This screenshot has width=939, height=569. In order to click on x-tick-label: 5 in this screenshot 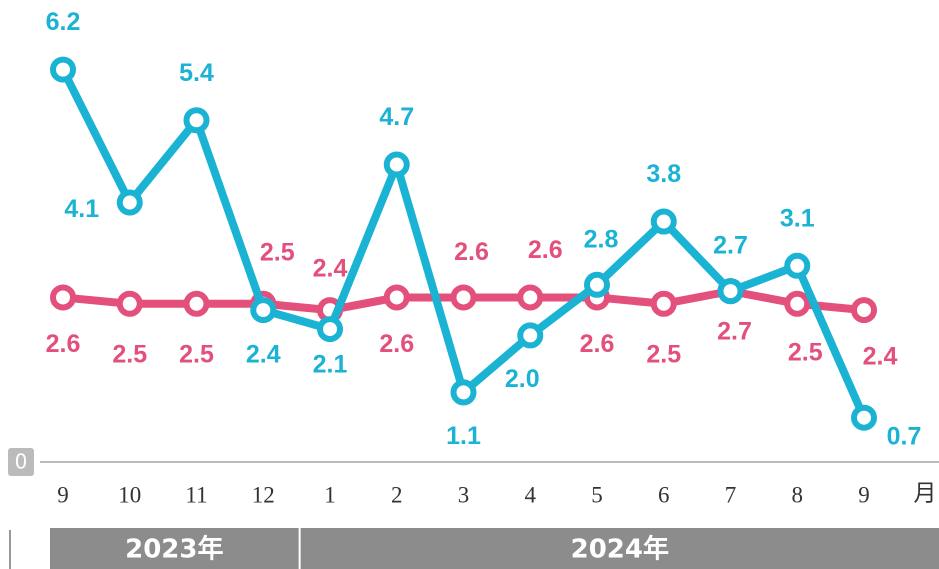, I will do `click(597, 494)`.